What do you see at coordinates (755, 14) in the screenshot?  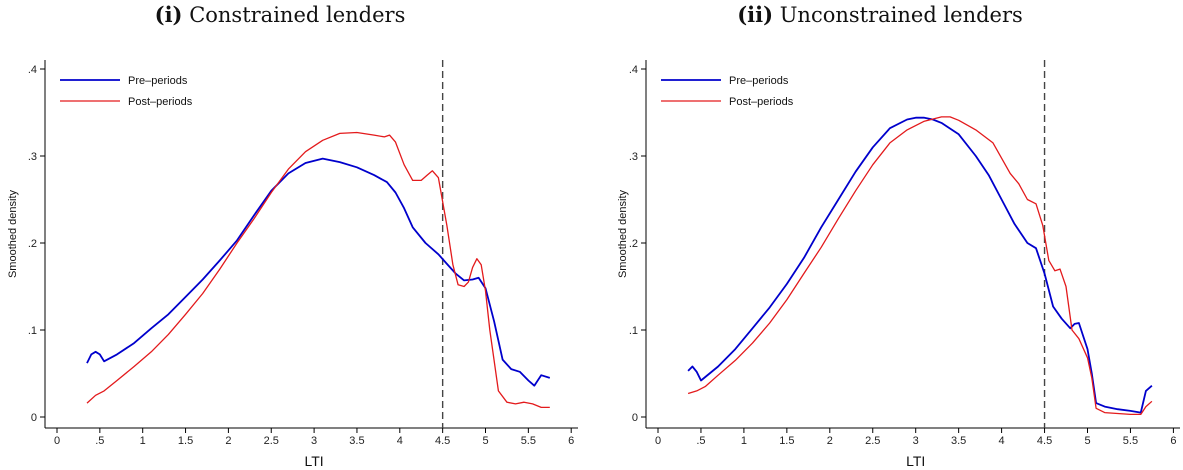 I see `panel-label: (ii)` at bounding box center [755, 14].